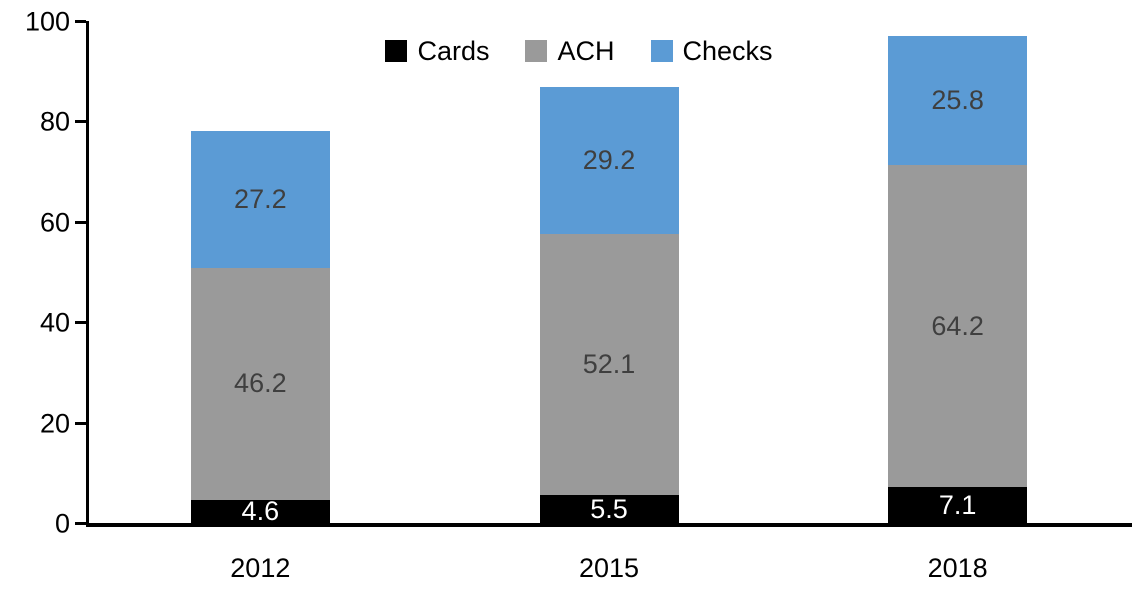 This screenshot has height=599, width=1134. I want to click on bar-segment-checks: 25.8, so click(958, 100).